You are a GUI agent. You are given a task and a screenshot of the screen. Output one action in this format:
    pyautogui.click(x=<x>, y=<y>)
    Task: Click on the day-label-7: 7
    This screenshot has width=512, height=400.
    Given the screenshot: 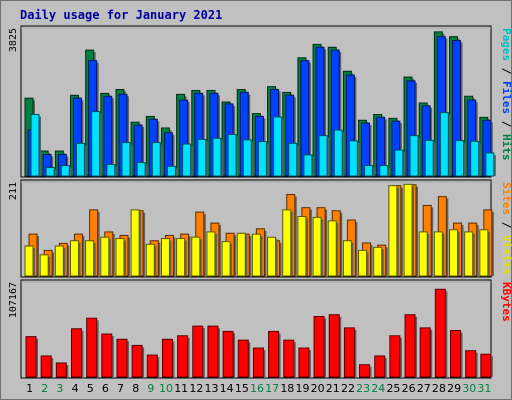 What is the action you would take?
    pyautogui.click(x=120, y=388)
    